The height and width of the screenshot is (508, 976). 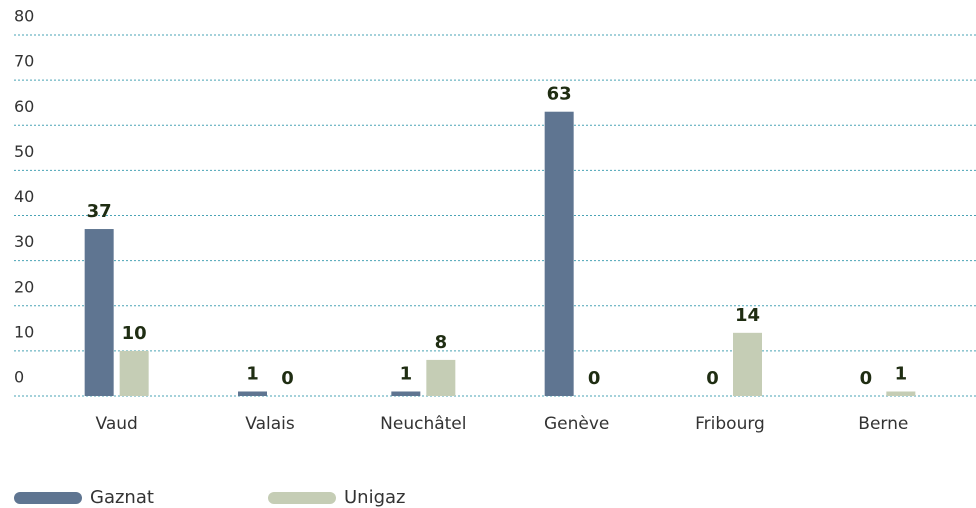 What do you see at coordinates (24, 151) in the screenshot?
I see `y-tick-label: 50` at bounding box center [24, 151].